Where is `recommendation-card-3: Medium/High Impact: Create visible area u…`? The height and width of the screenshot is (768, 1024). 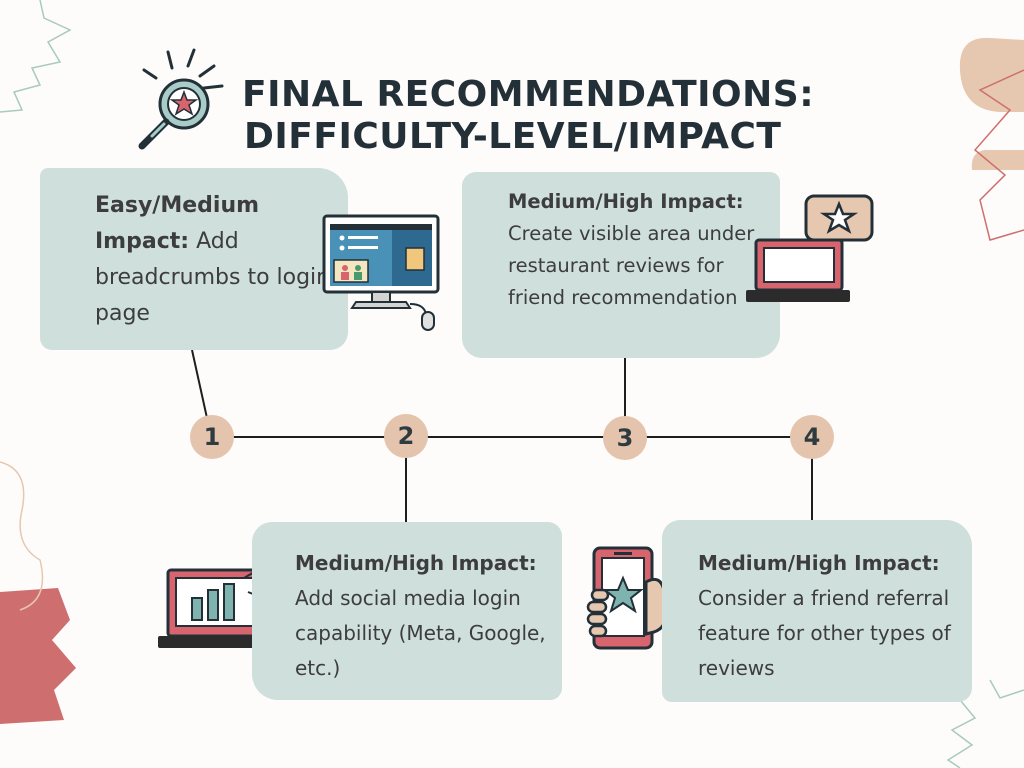
recommendation-card-3: Medium/High Impact: Create visible area u… is located at coordinates (621, 265).